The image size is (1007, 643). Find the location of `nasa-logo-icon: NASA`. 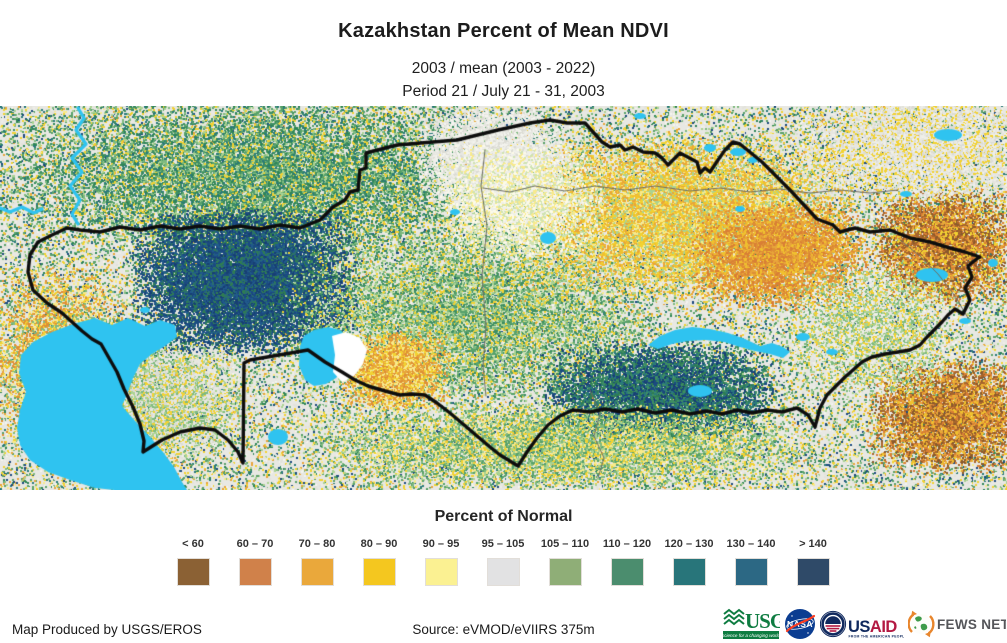

nasa-logo-icon: NASA is located at coordinates (800, 624).